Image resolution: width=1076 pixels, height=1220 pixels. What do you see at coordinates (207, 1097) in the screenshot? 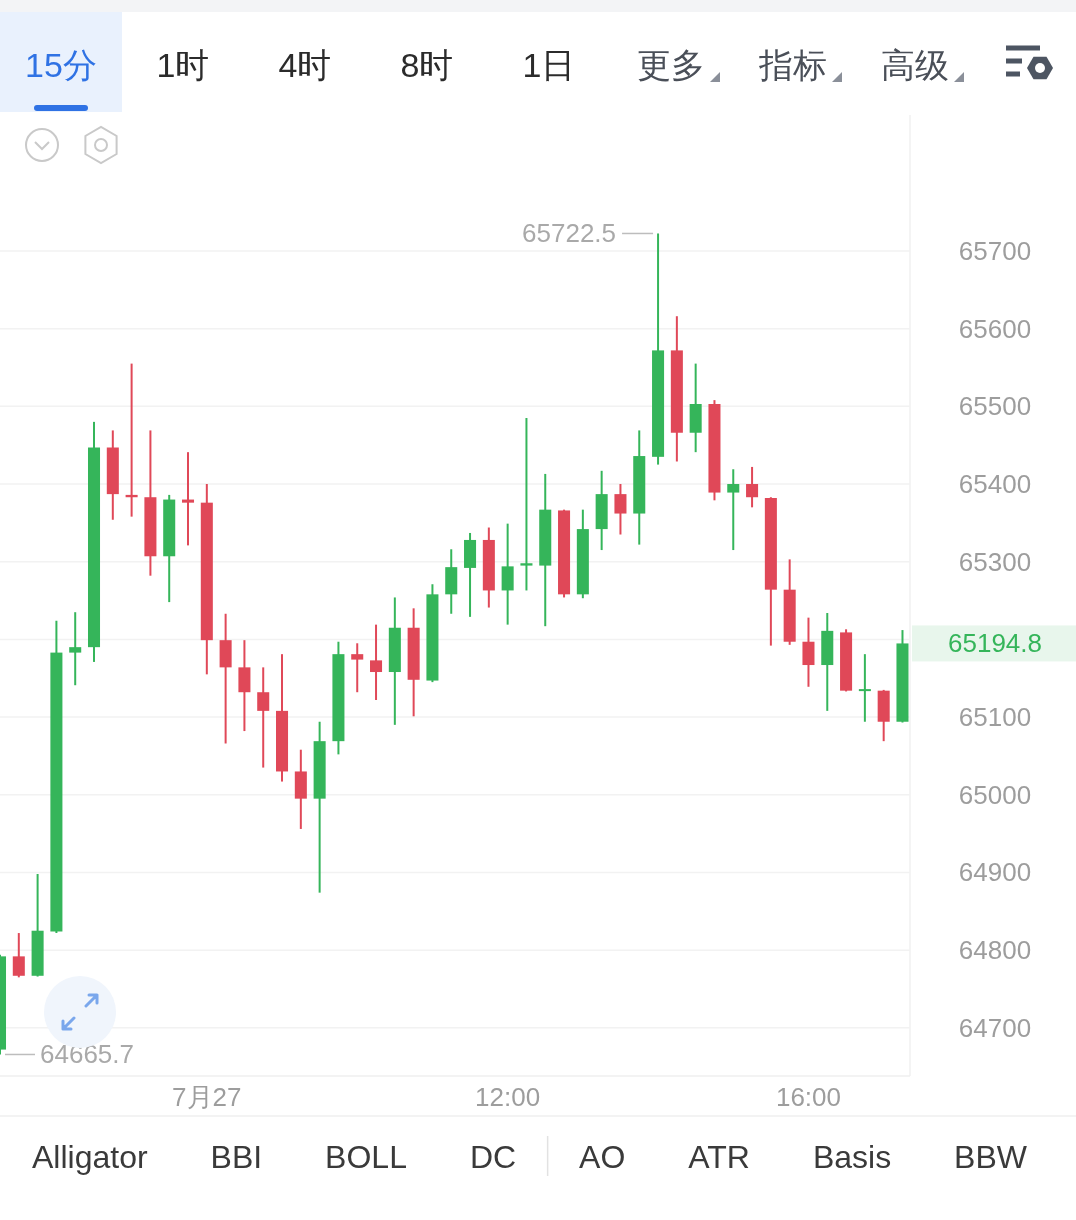
I see `x-tick-label: 7月27` at bounding box center [207, 1097].